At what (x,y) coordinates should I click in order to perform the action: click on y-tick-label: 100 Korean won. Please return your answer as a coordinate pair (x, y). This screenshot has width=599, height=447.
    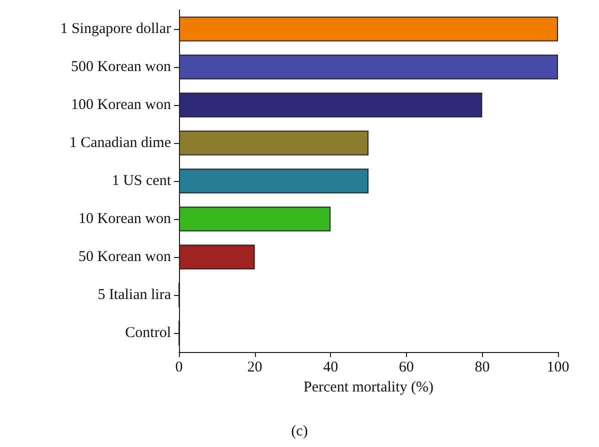
    Looking at the image, I should click on (121, 105).